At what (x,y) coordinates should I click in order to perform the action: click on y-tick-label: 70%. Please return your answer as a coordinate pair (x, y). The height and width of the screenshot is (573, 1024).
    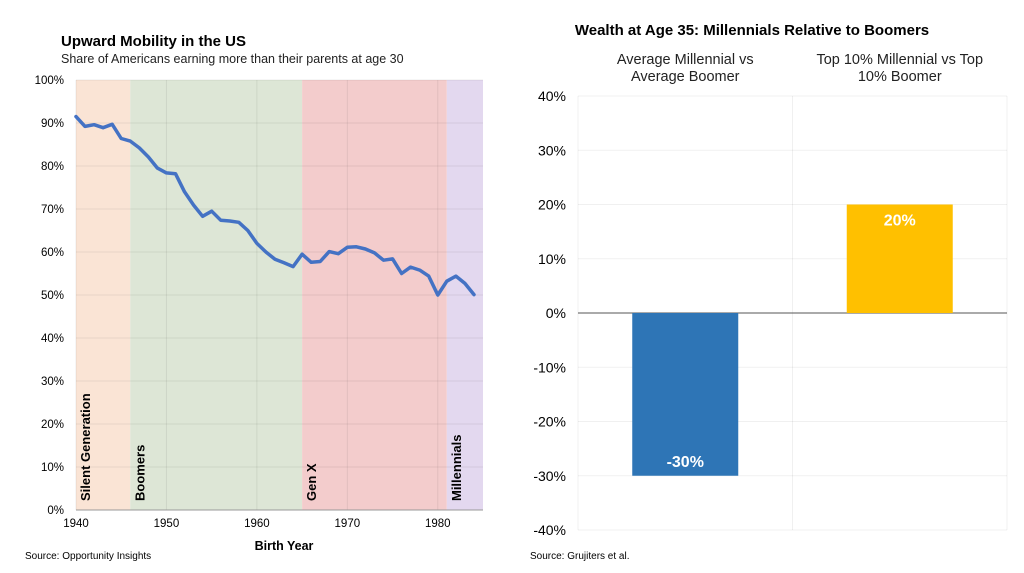
    Looking at the image, I should click on (52, 210).